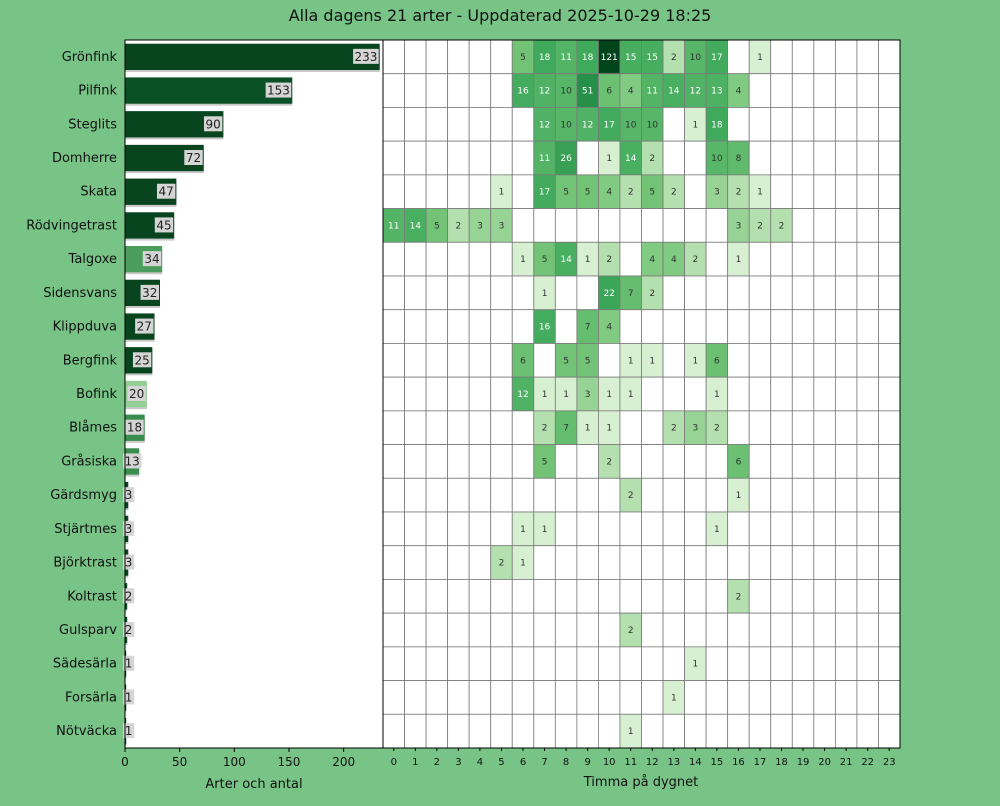 The image size is (1000, 806). I want to click on heatmap-cell-value: 13, so click(716, 92).